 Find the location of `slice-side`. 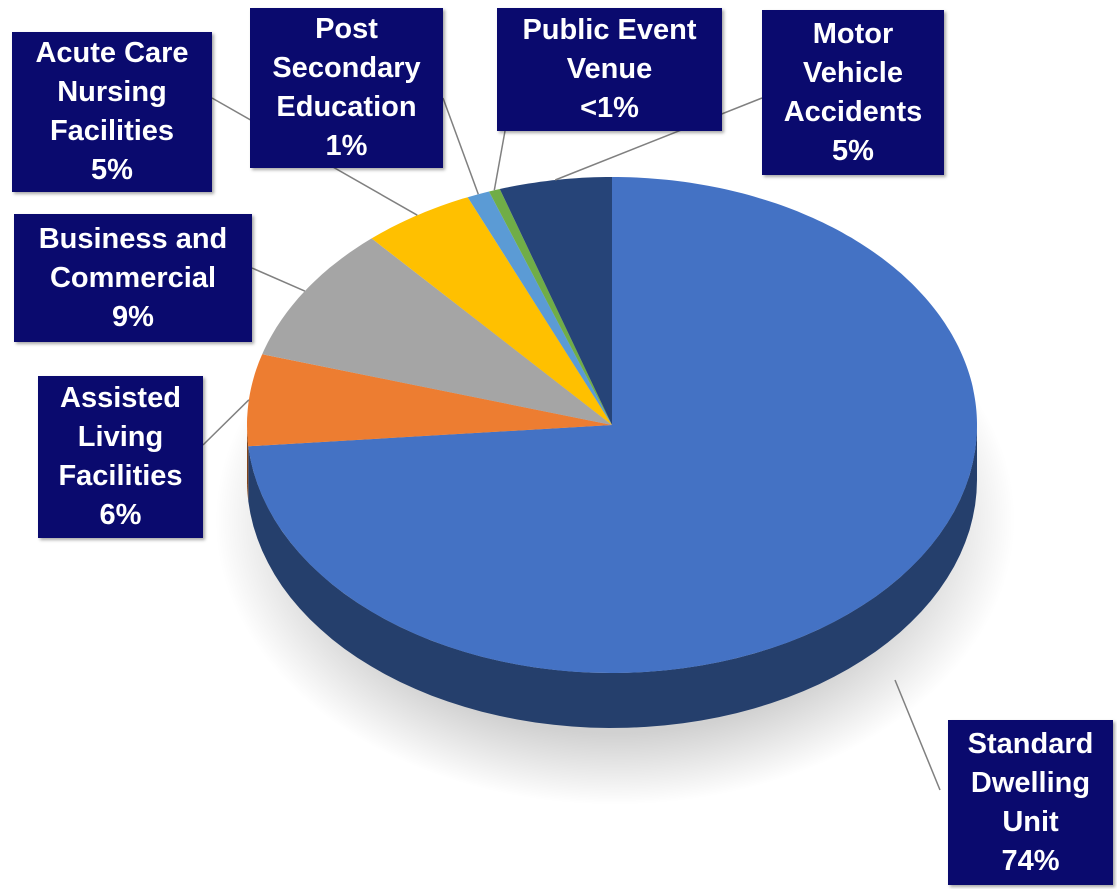

slice-side is located at coordinates (248, 463).